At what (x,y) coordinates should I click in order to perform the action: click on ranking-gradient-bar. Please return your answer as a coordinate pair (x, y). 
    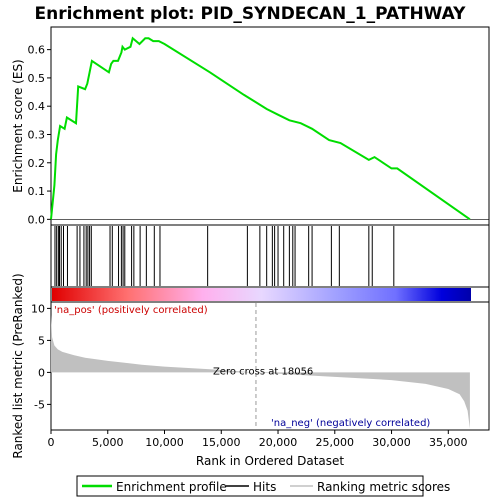
    Looking at the image, I should click on (270, 294).